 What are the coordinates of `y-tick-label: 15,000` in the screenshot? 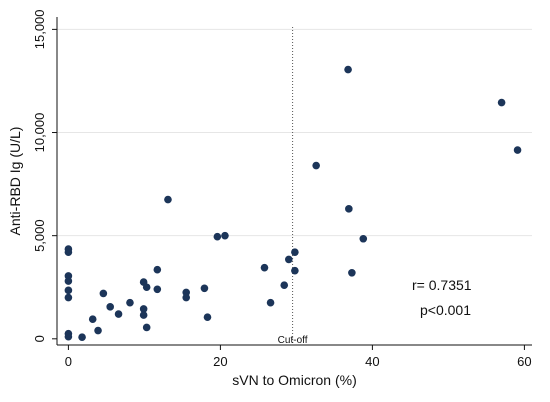 It's located at (39, 29).